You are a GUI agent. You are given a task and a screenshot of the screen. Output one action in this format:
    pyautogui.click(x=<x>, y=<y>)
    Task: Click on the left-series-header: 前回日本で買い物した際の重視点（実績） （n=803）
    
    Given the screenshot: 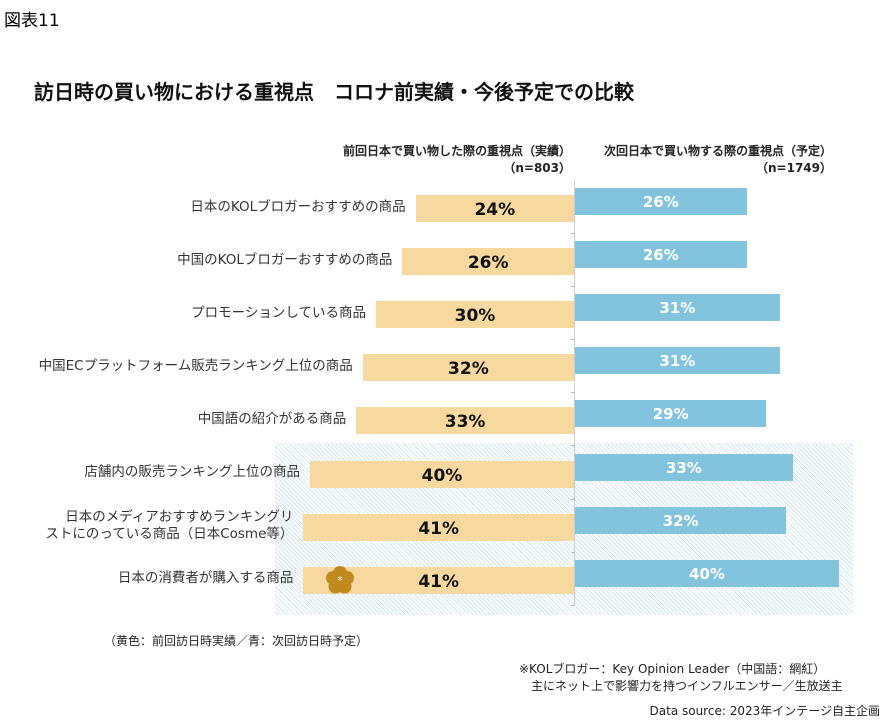 What is the action you would take?
    pyautogui.click(x=457, y=160)
    